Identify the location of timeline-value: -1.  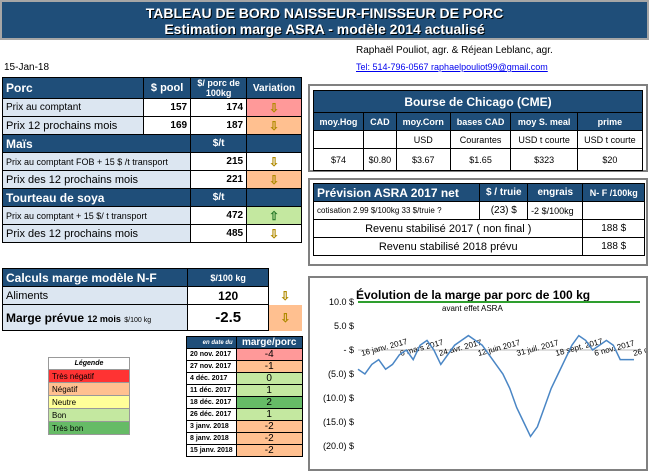
(269, 366).